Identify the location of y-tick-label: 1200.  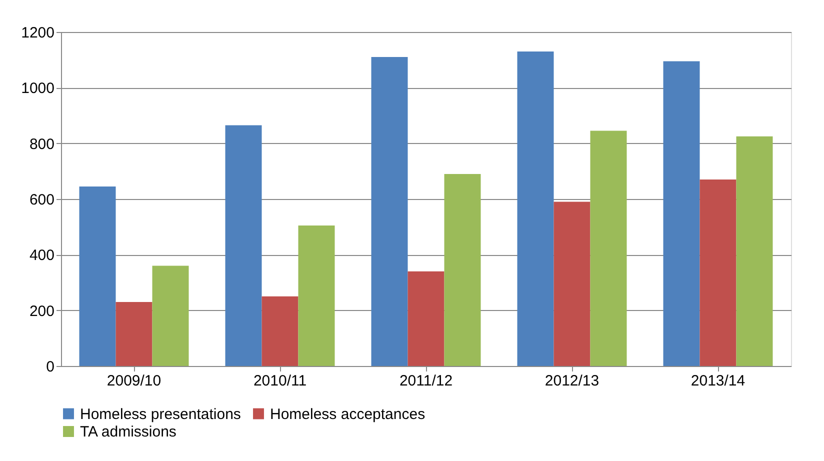
(37, 33).